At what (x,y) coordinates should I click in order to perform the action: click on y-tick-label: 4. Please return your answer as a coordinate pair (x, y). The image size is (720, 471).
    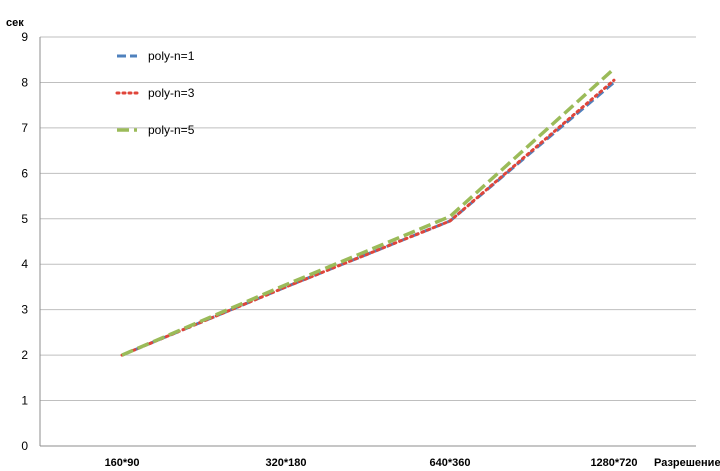
    Looking at the image, I should click on (24, 264).